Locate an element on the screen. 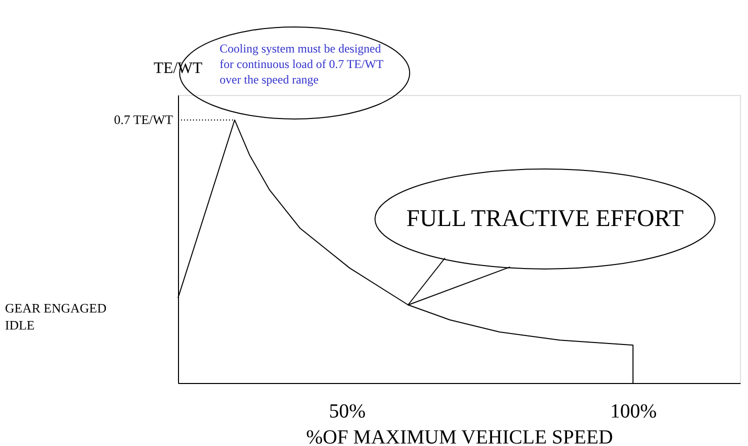 The width and height of the screenshot is (748, 446). x-tick-label: 50% is located at coordinates (347, 411).